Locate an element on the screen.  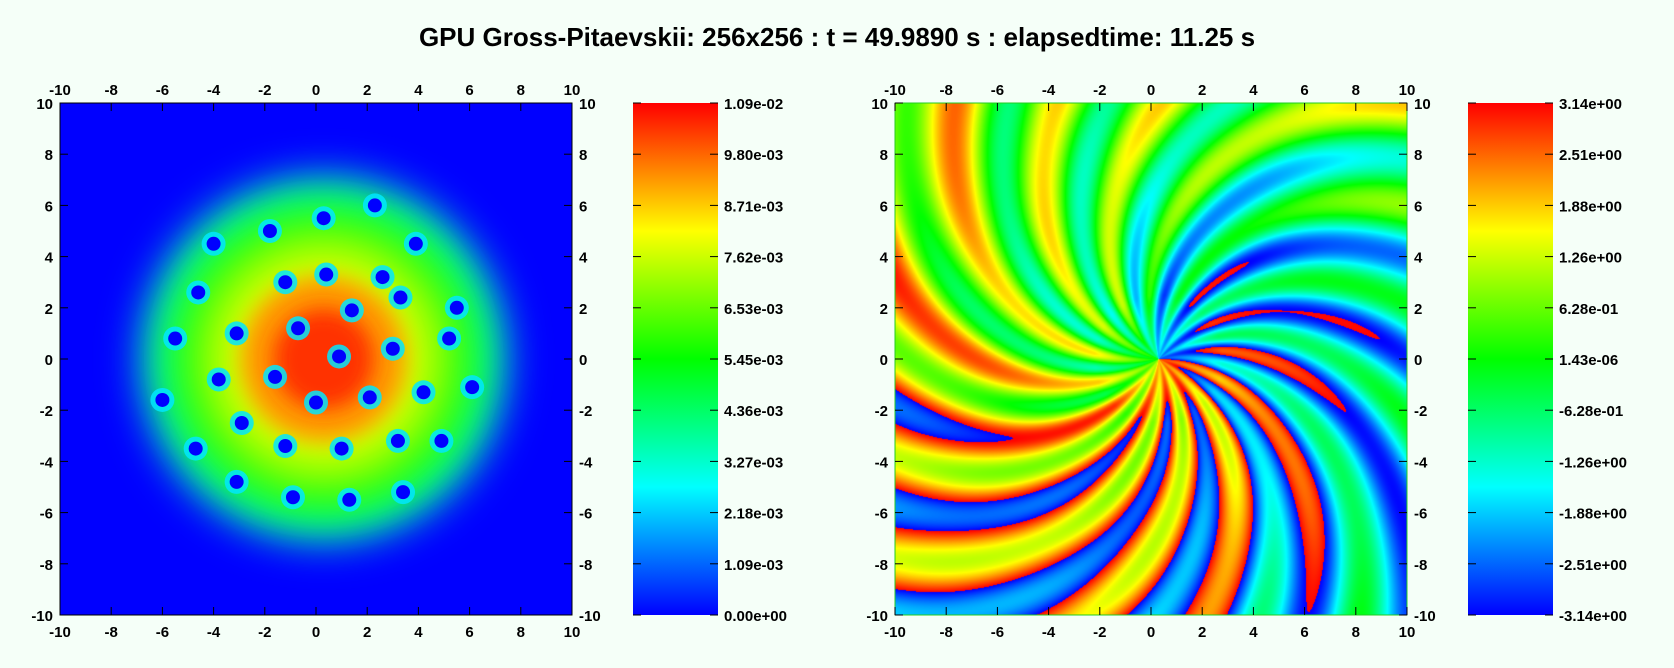
phase-xtick-label-top: 10 is located at coordinates (1407, 90).